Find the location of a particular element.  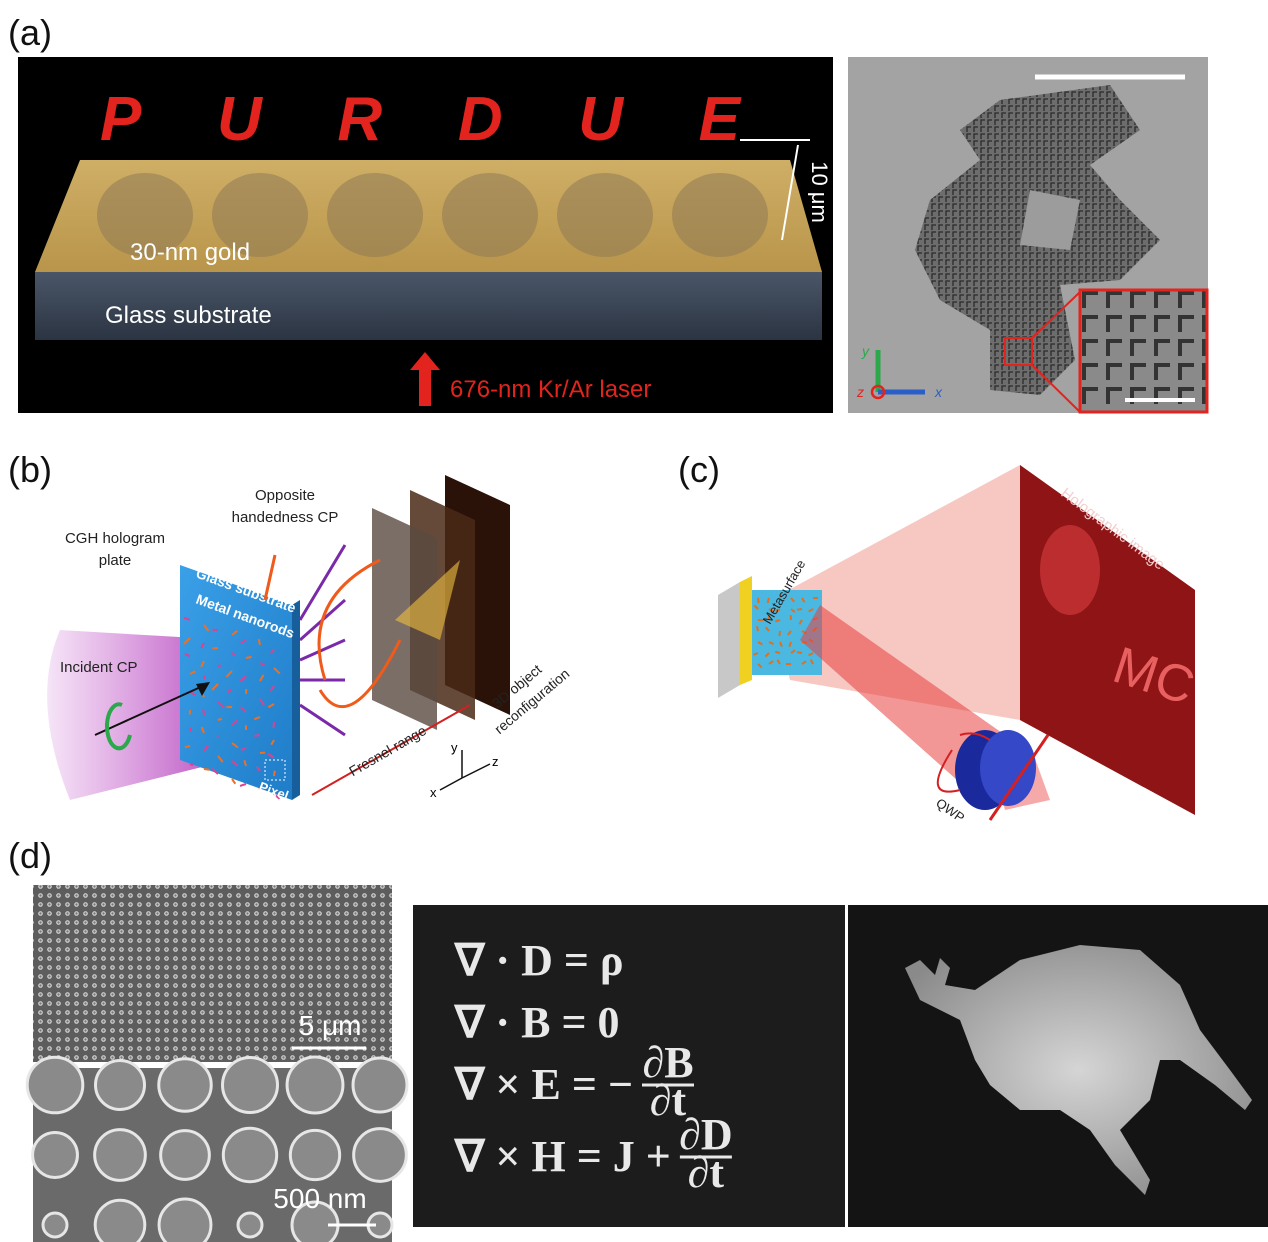

annotation: plate is located at coordinates (115, 560).